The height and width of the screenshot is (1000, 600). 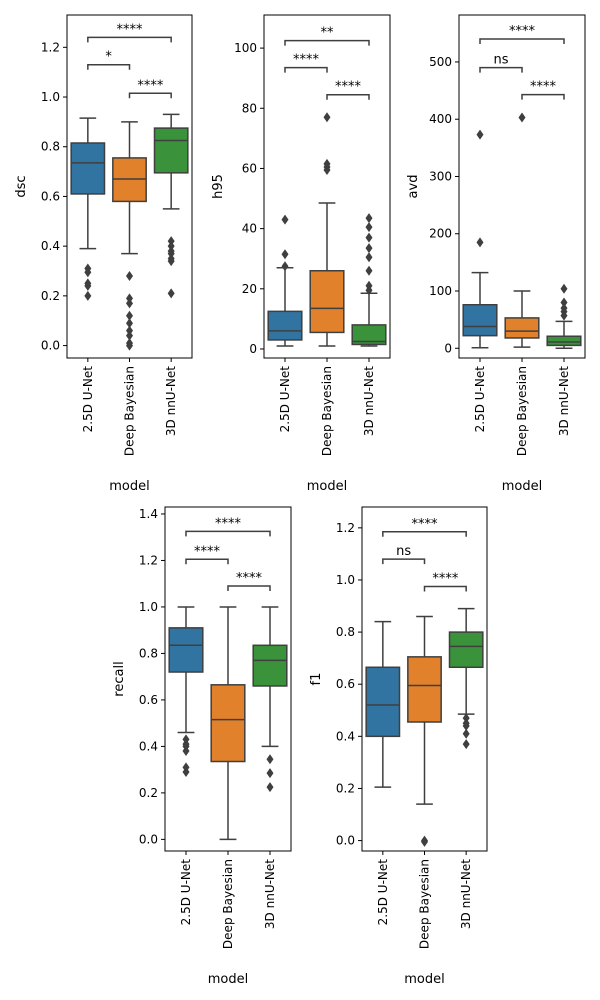 I want to click on y-axis-label: dsc, so click(x=21, y=186).